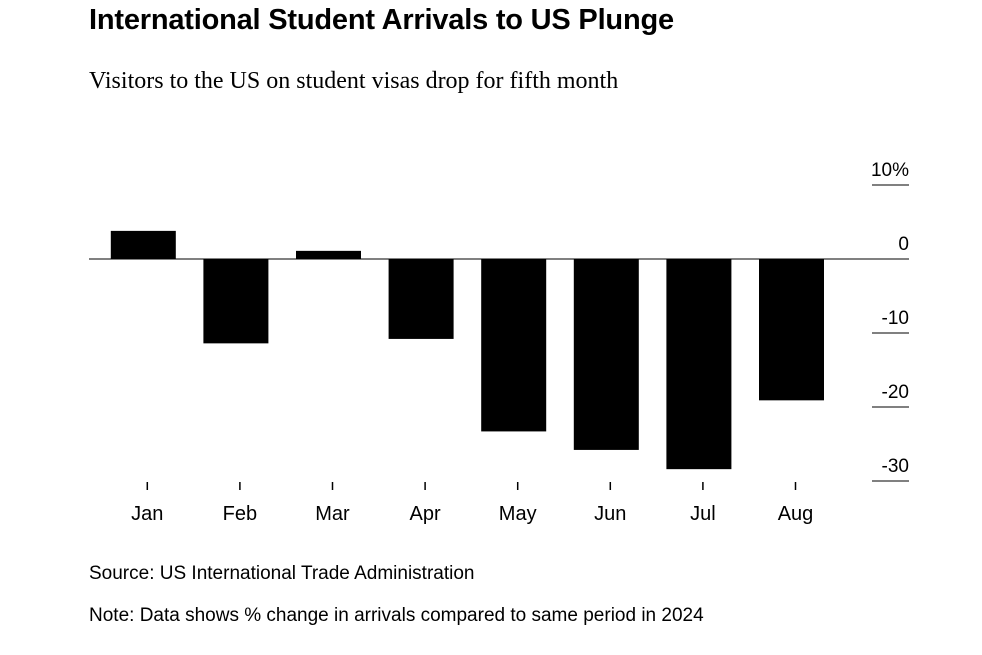  What do you see at coordinates (143, 244) in the screenshot?
I see `bar-jan` at bounding box center [143, 244].